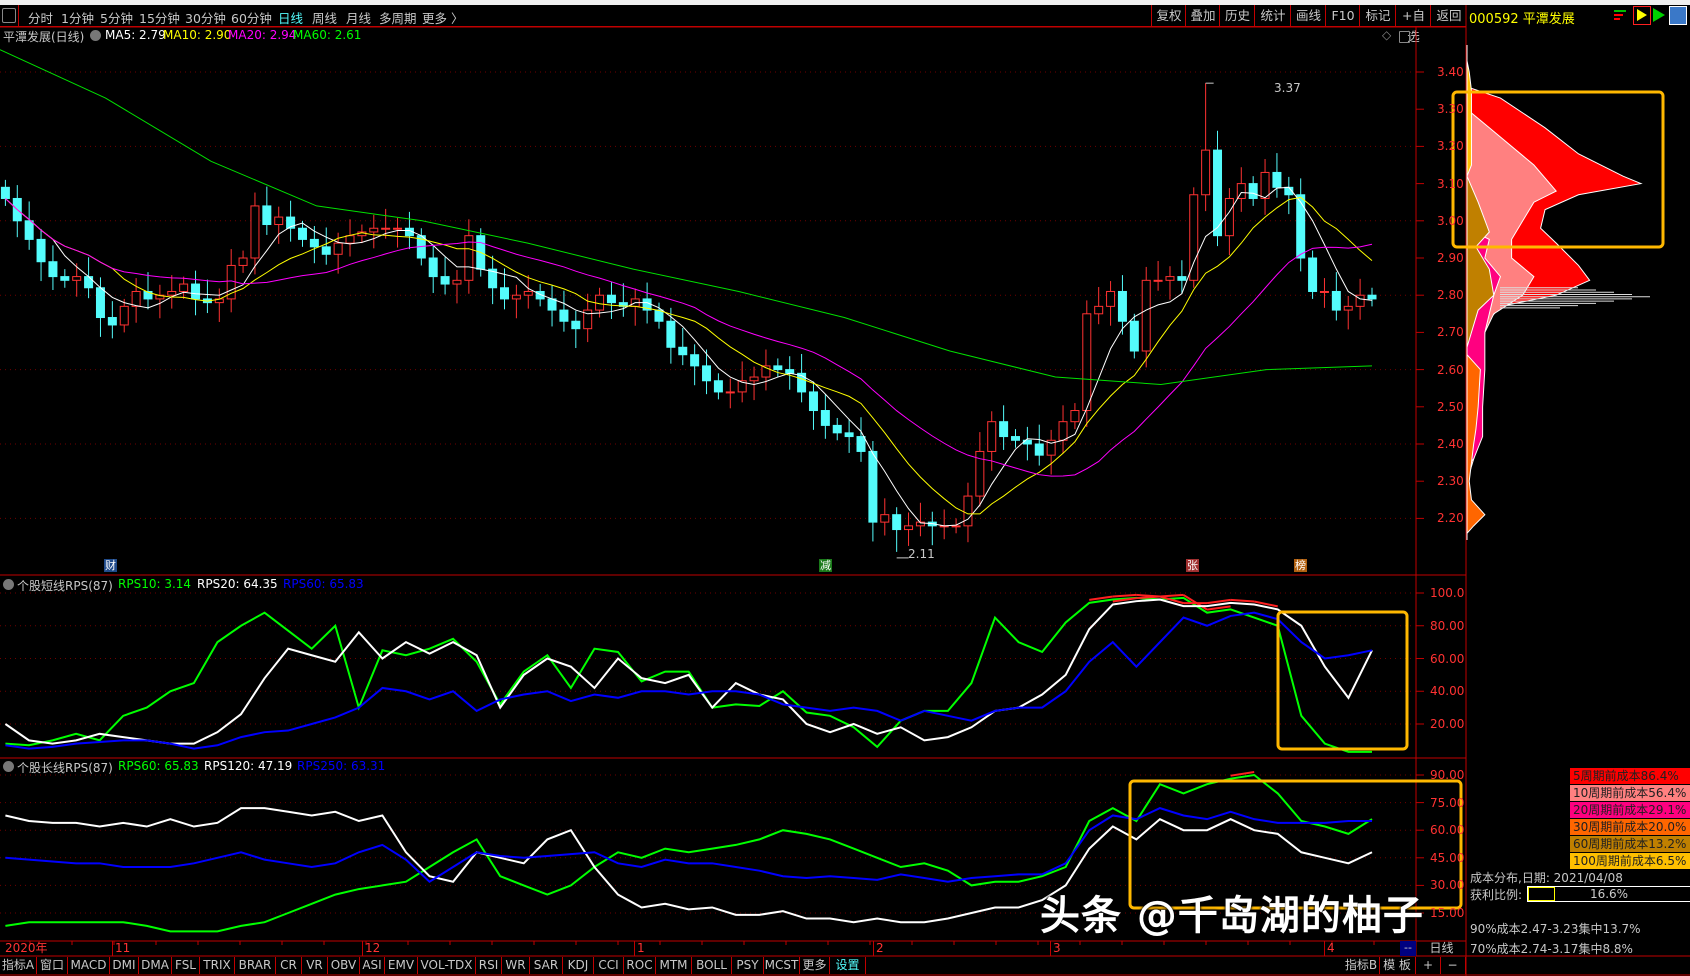  What do you see at coordinates (1428, 965) in the screenshot?
I see `zoom-in-button: +` at bounding box center [1428, 965].